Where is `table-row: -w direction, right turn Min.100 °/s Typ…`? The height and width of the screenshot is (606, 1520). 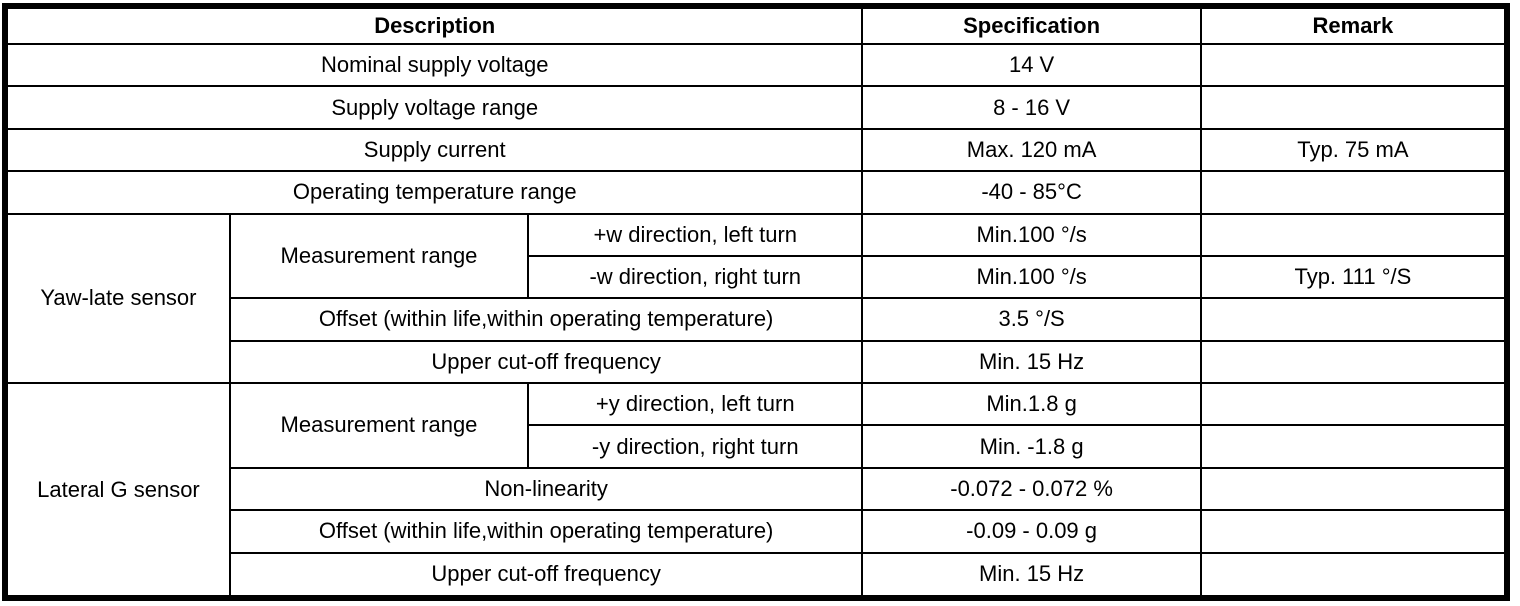
table-row: -w direction, right turn Min.100 °/s Typ… is located at coordinates (757, 277).